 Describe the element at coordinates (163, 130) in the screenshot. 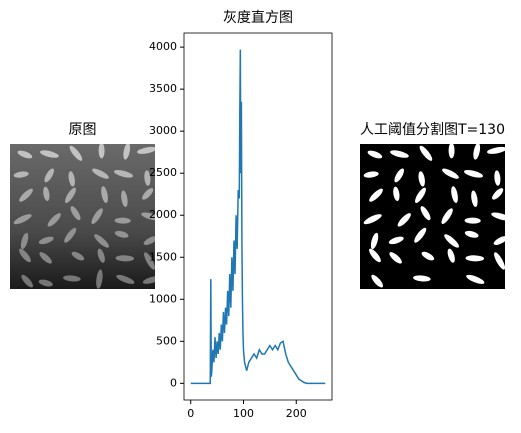

I see `y-tick-label: 3000` at that location.